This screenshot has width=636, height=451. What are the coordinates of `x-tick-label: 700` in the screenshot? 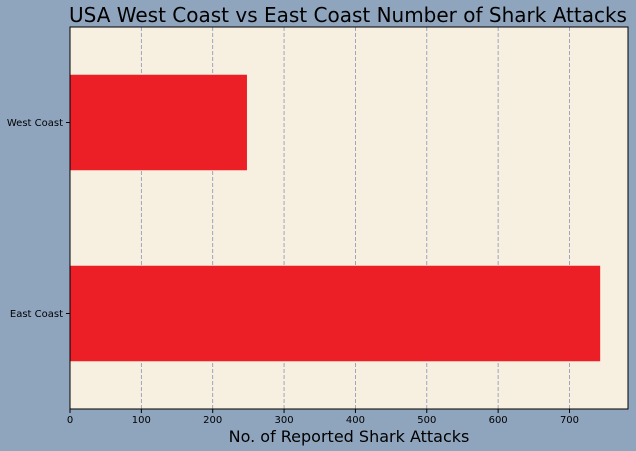 It's located at (569, 420).